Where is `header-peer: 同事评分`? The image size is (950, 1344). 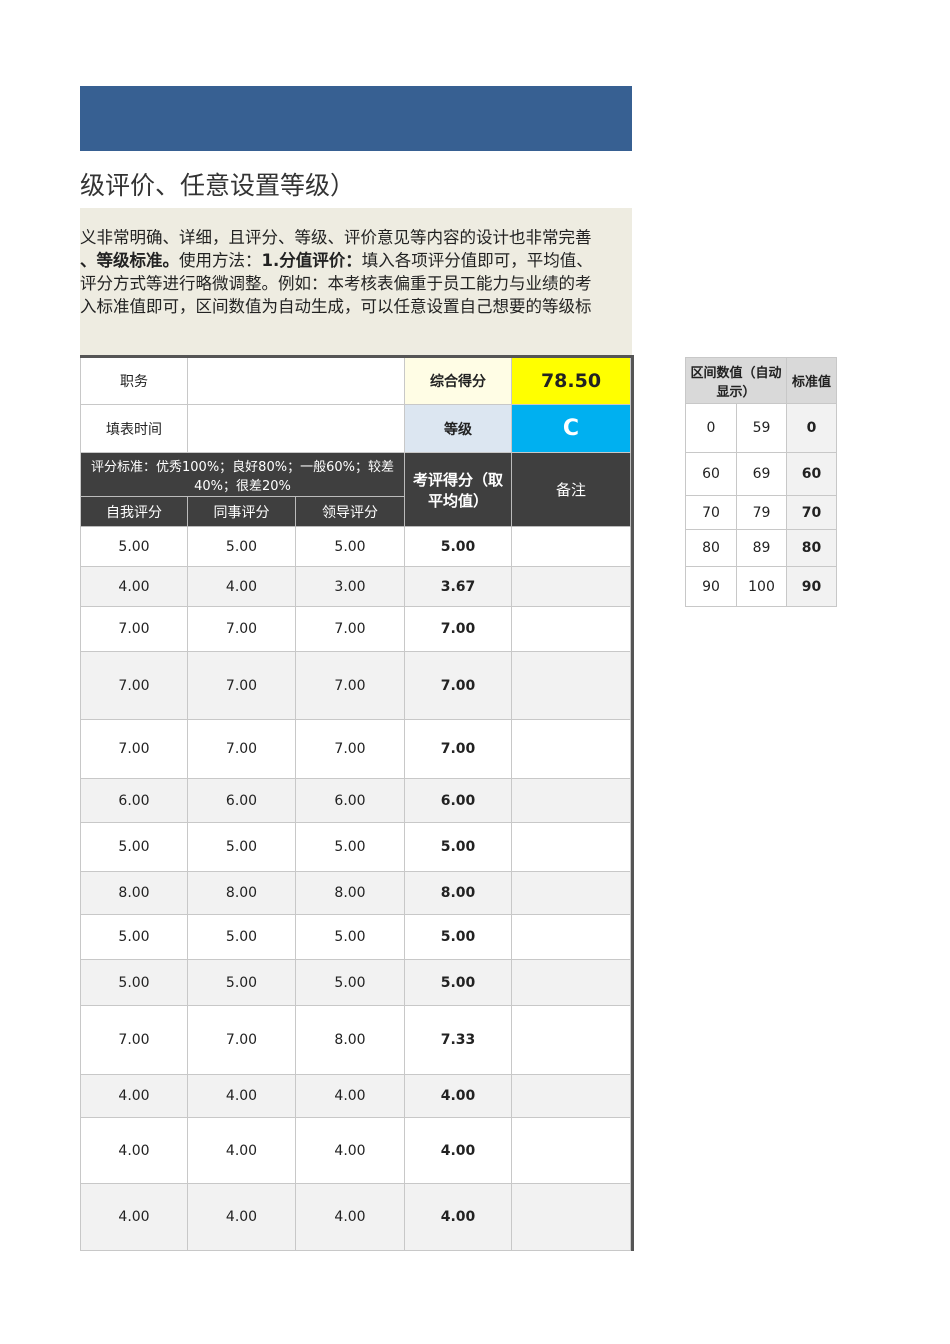 header-peer: 同事评分 is located at coordinates (242, 512).